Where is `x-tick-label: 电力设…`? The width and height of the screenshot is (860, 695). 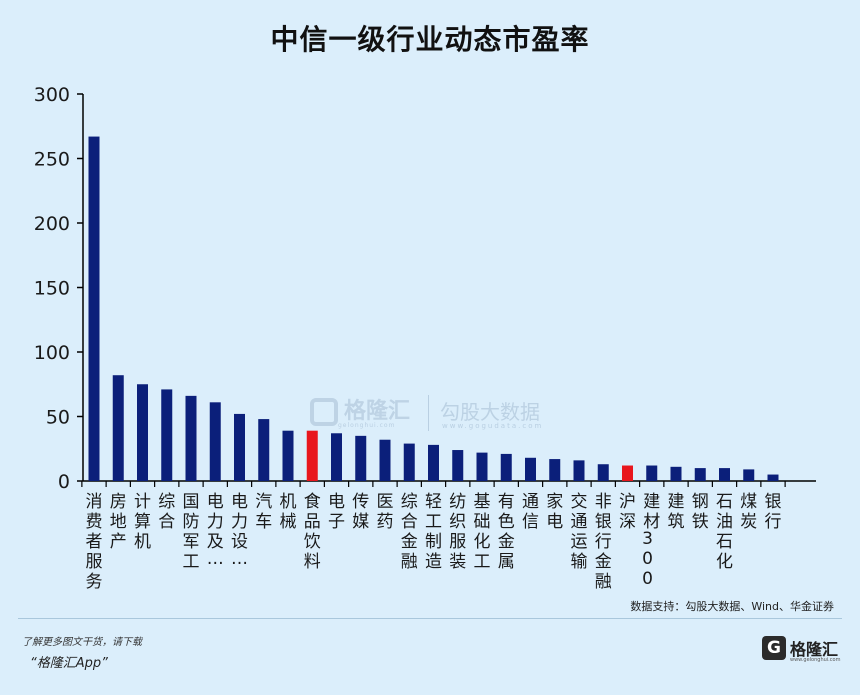 x-tick-label: 电力设… is located at coordinates (239, 530).